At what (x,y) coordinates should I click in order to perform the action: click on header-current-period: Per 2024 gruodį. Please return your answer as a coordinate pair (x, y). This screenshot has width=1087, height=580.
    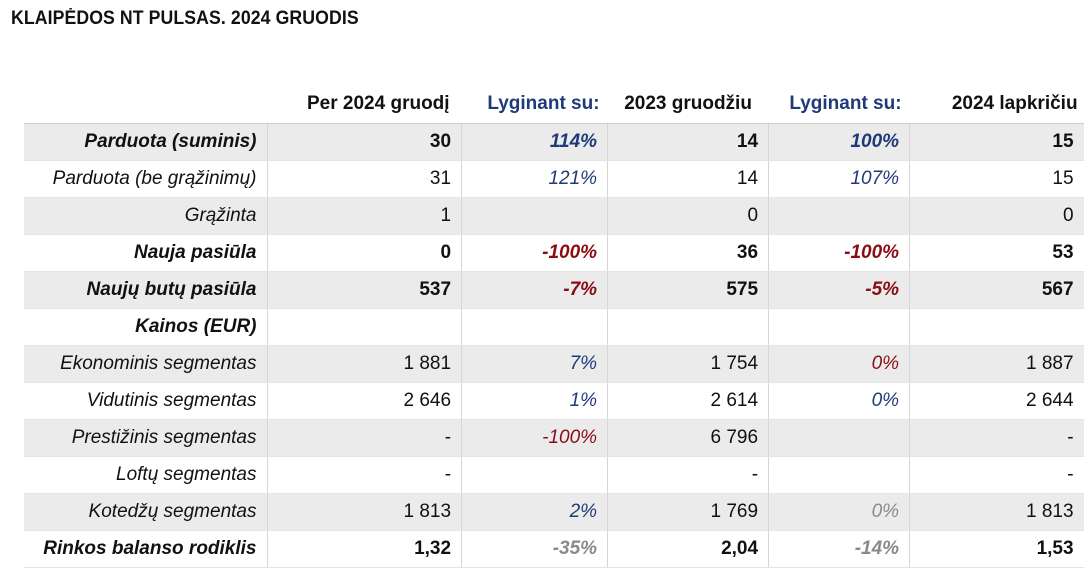
    Looking at the image, I should click on (364, 104).